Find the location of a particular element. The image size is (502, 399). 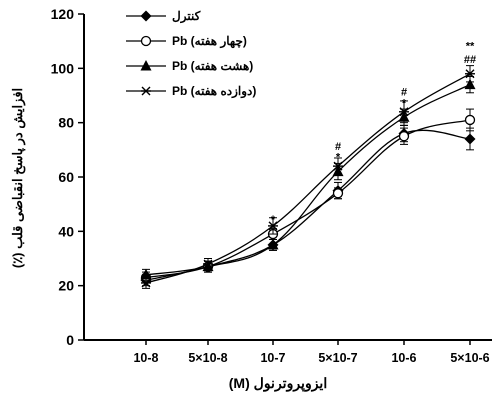

y-axis-ticks: 0 20 40 60 80 100 120 is located at coordinates (67, 177).